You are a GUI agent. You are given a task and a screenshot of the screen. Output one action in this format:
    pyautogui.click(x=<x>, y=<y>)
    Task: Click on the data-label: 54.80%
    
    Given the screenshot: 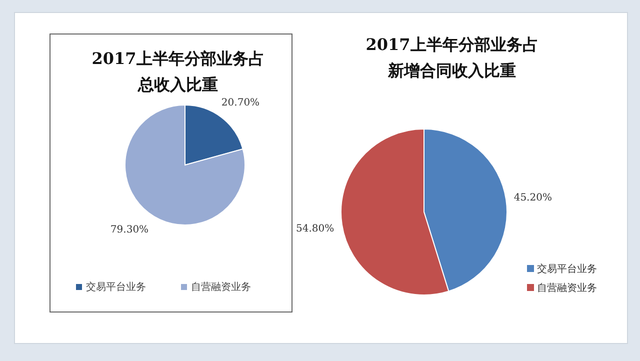 What is the action you would take?
    pyautogui.click(x=315, y=228)
    